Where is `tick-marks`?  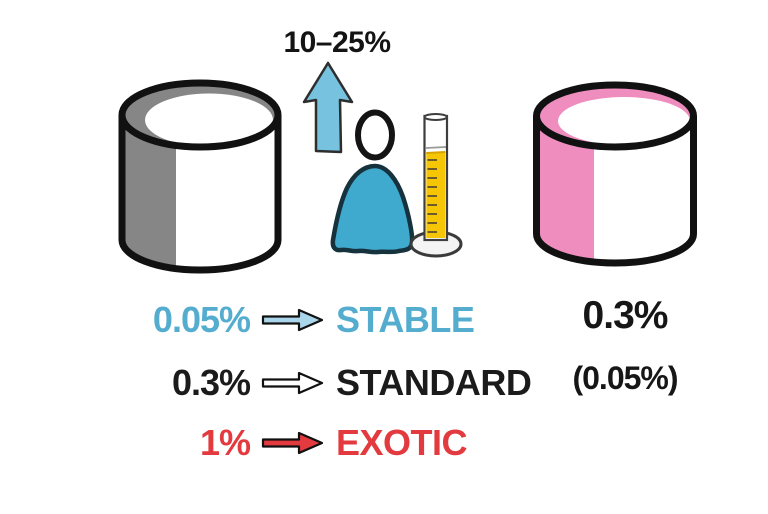
tick-marks is located at coordinates (432, 196).